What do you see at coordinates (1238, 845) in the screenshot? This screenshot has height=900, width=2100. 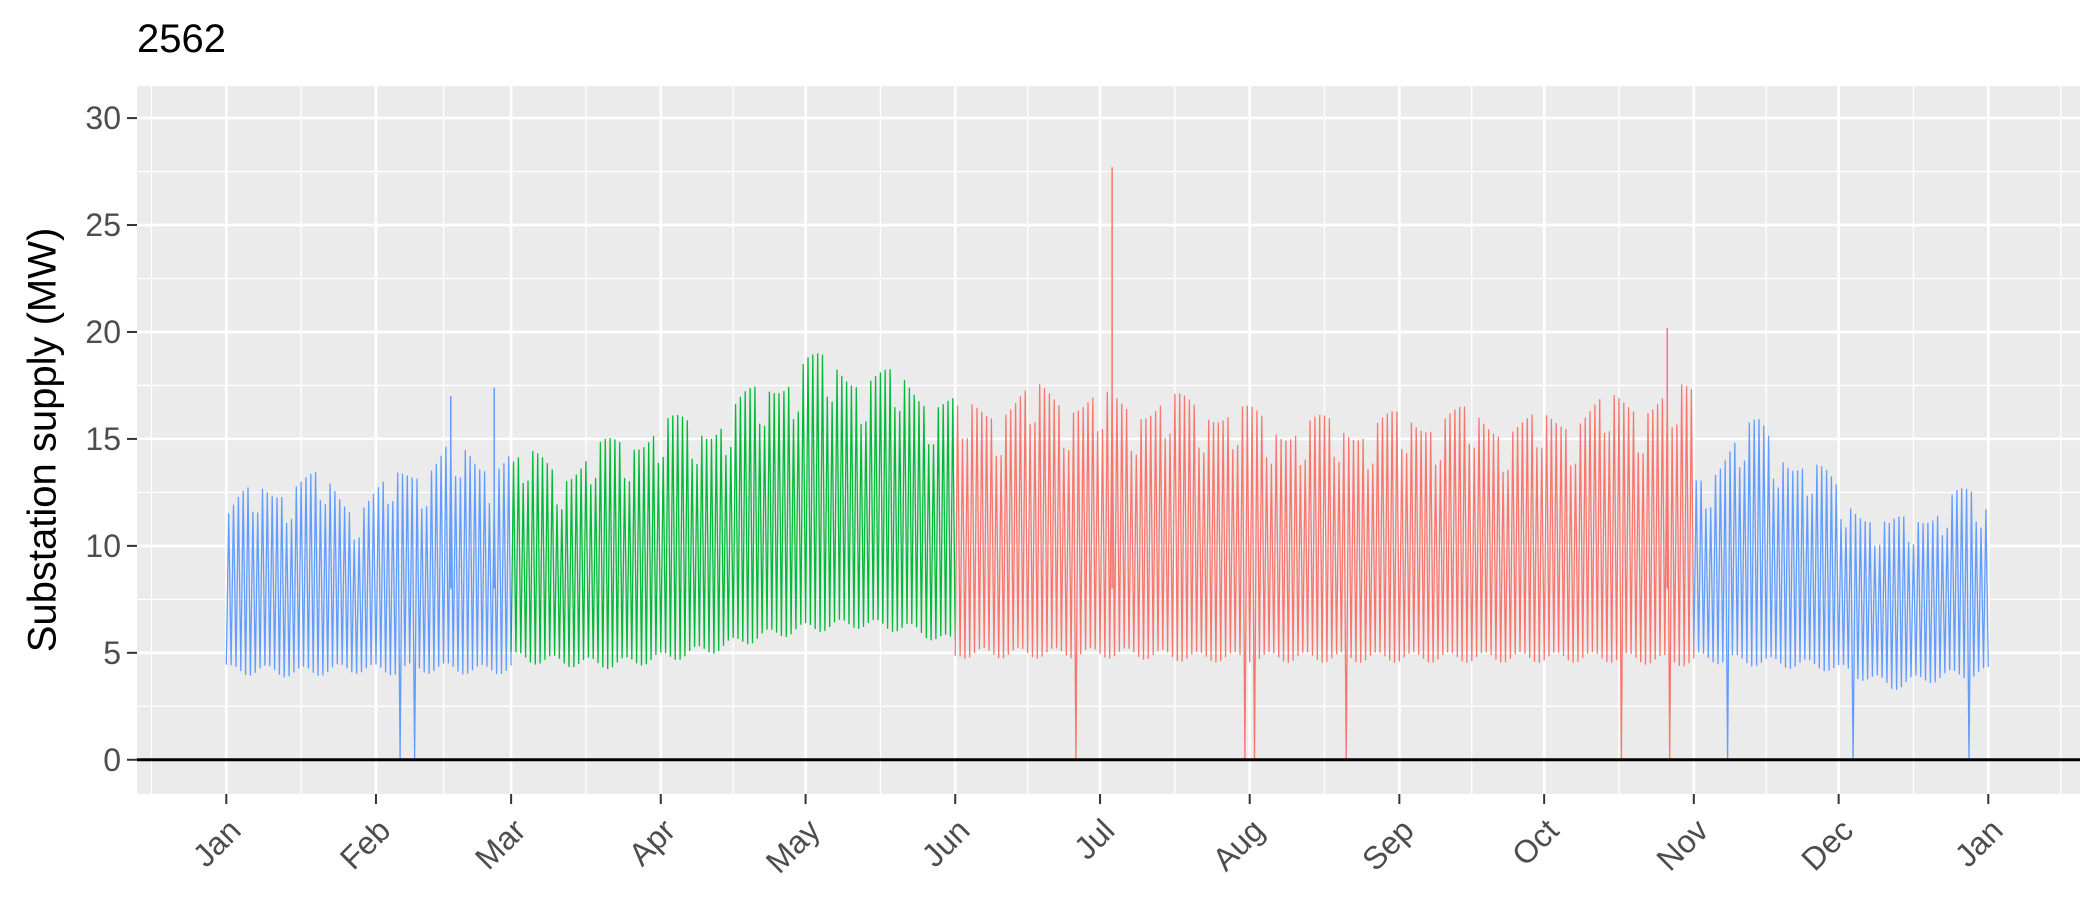 I see `x-tick-label: Aug` at bounding box center [1238, 845].